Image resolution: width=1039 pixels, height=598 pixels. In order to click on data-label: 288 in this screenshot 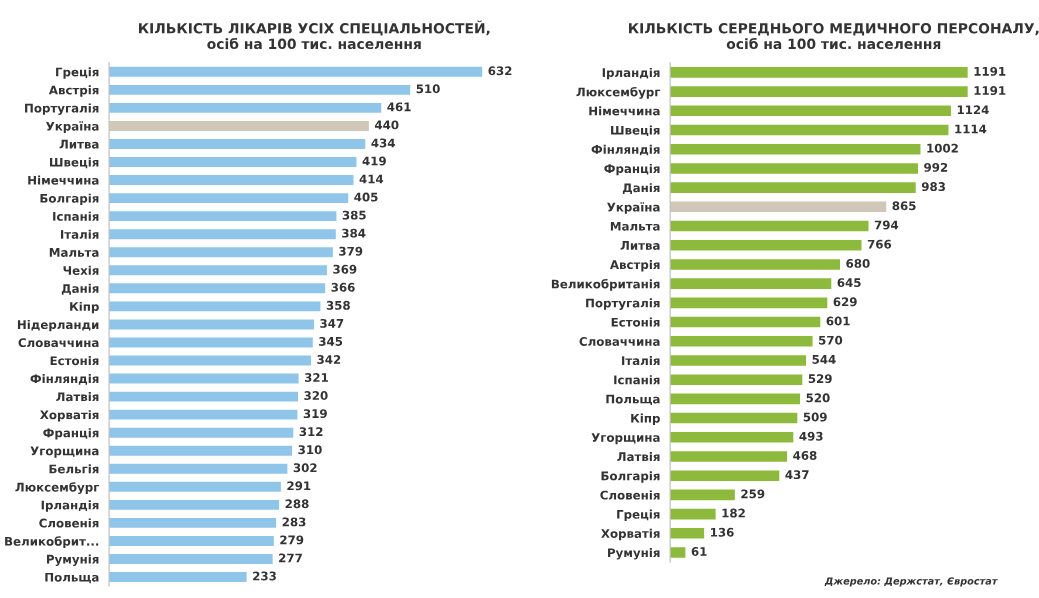, I will do `click(297, 504)`.